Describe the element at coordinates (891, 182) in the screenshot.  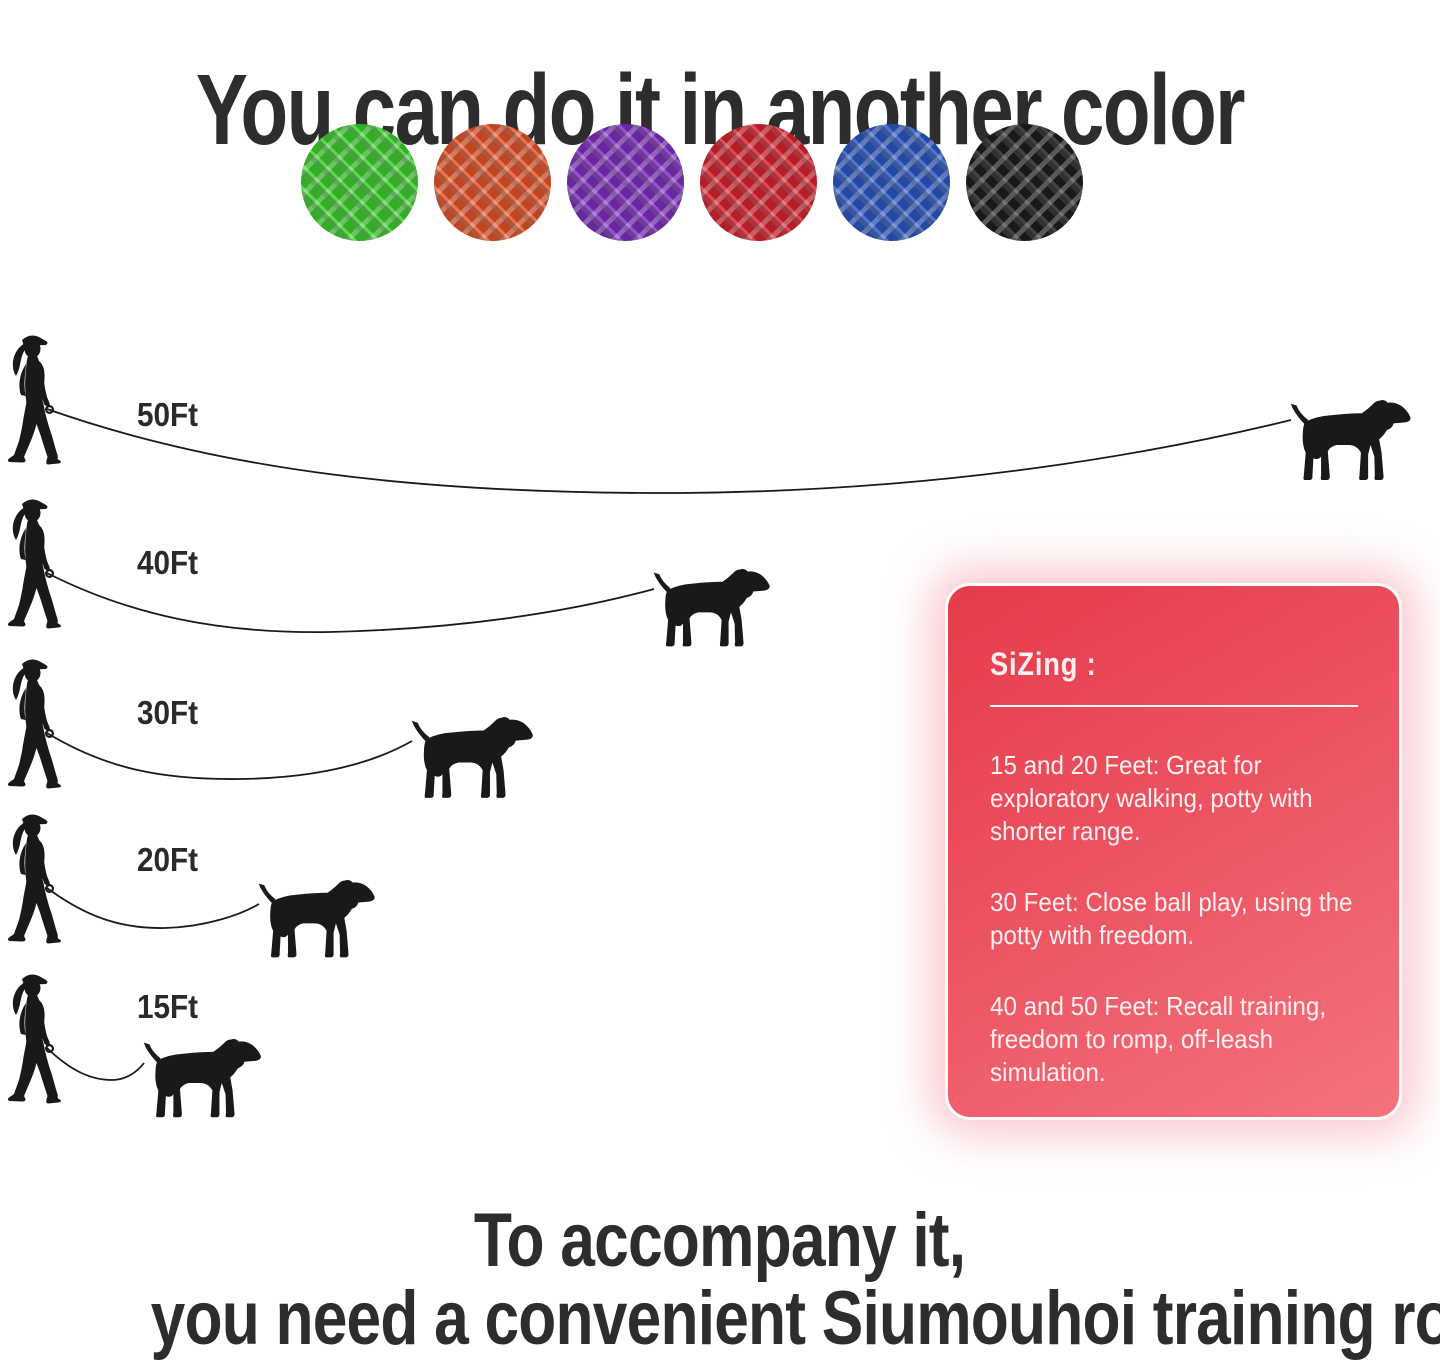
I see `color-swatch-blue` at that location.